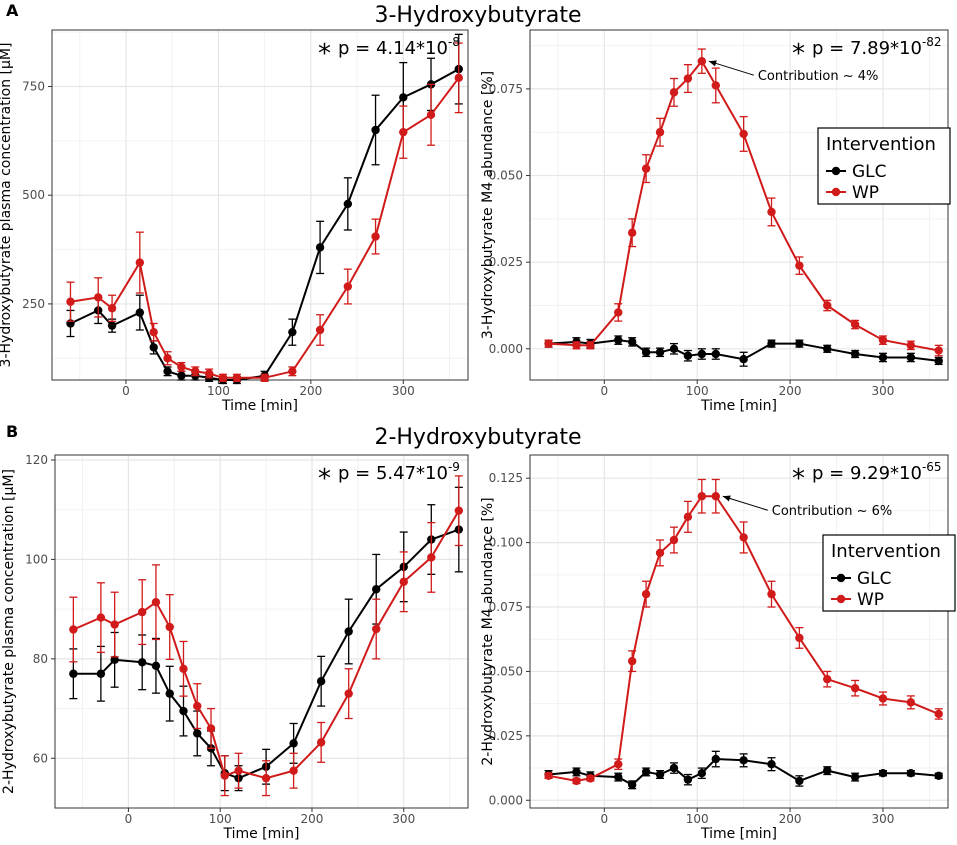 This screenshot has width=957, height=845. What do you see at coordinates (12, 10) in the screenshot?
I see `panel-letter-a: A` at bounding box center [12, 10].